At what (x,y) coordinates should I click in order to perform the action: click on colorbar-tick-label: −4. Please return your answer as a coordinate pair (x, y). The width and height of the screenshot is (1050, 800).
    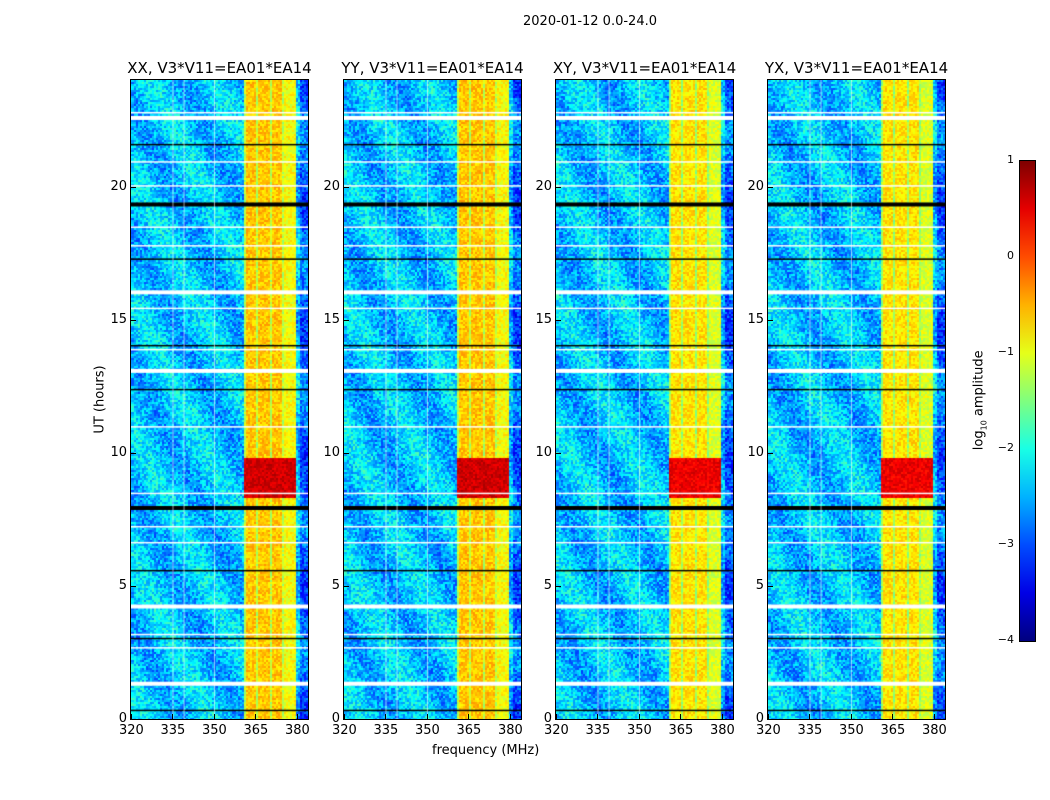
    Looking at the image, I should click on (1005, 639).